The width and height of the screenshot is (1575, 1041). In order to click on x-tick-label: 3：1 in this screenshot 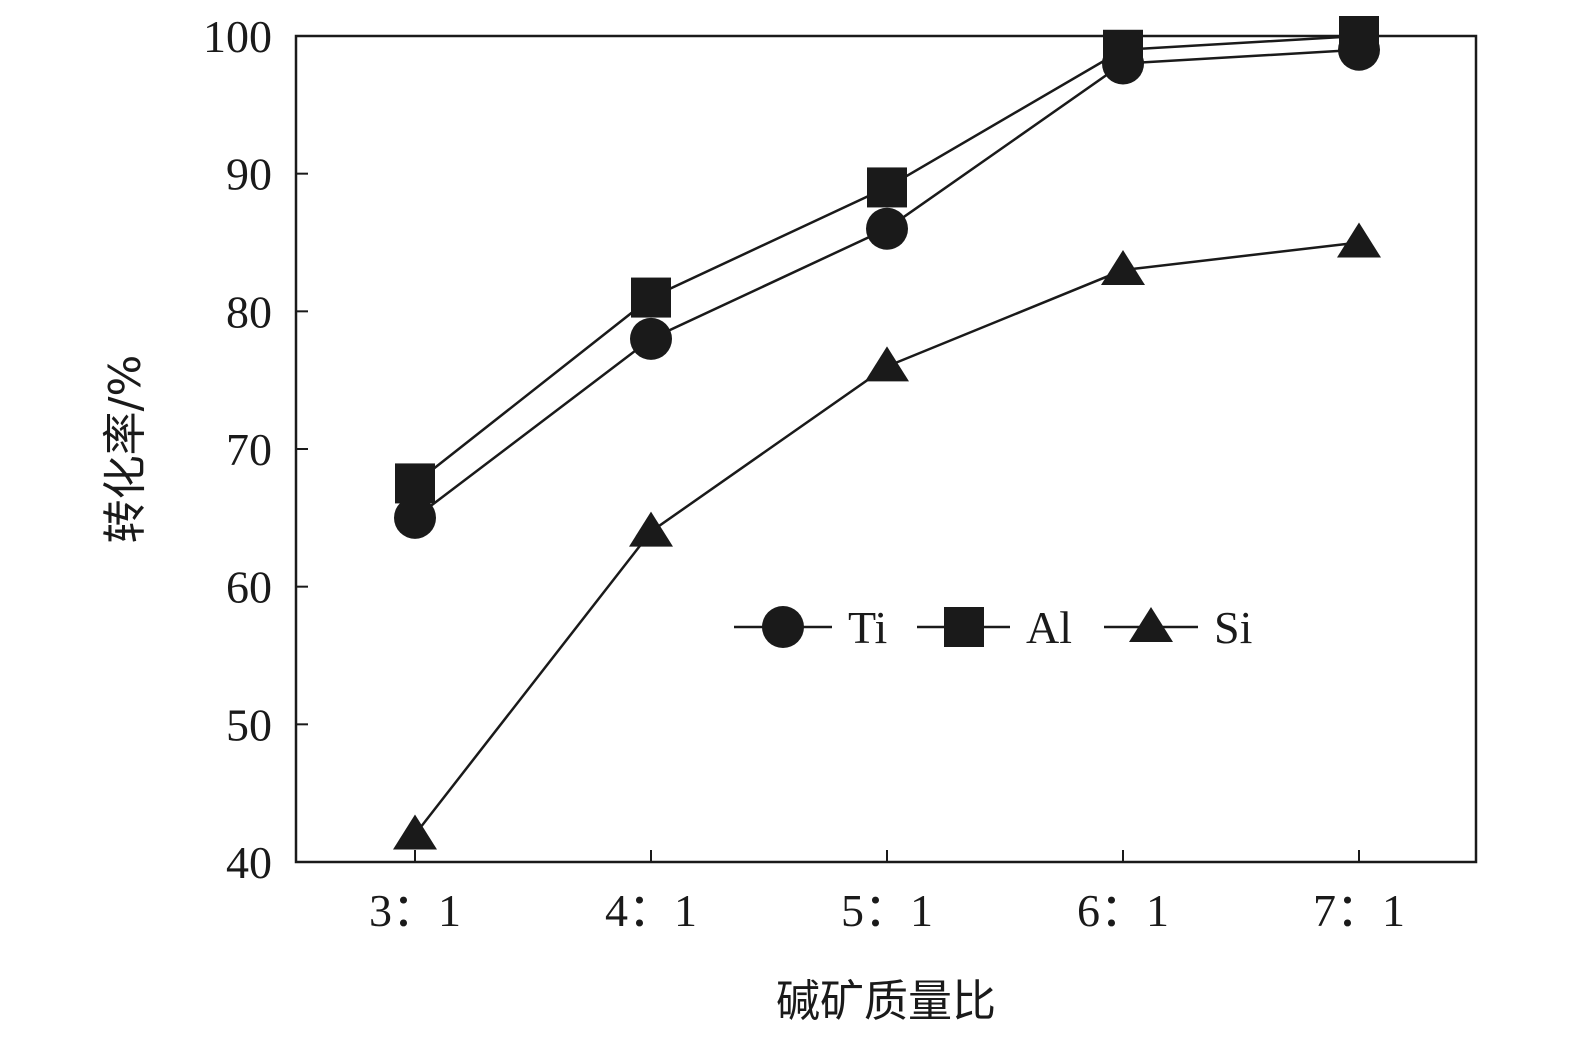, I will do `click(415, 910)`.